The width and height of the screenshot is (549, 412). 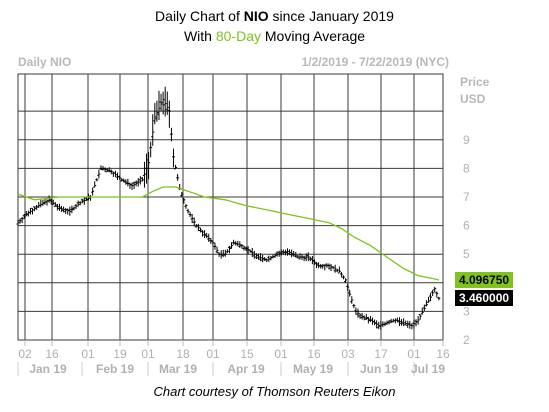 What do you see at coordinates (466, 140) in the screenshot?
I see `y-tick-label: 9` at bounding box center [466, 140].